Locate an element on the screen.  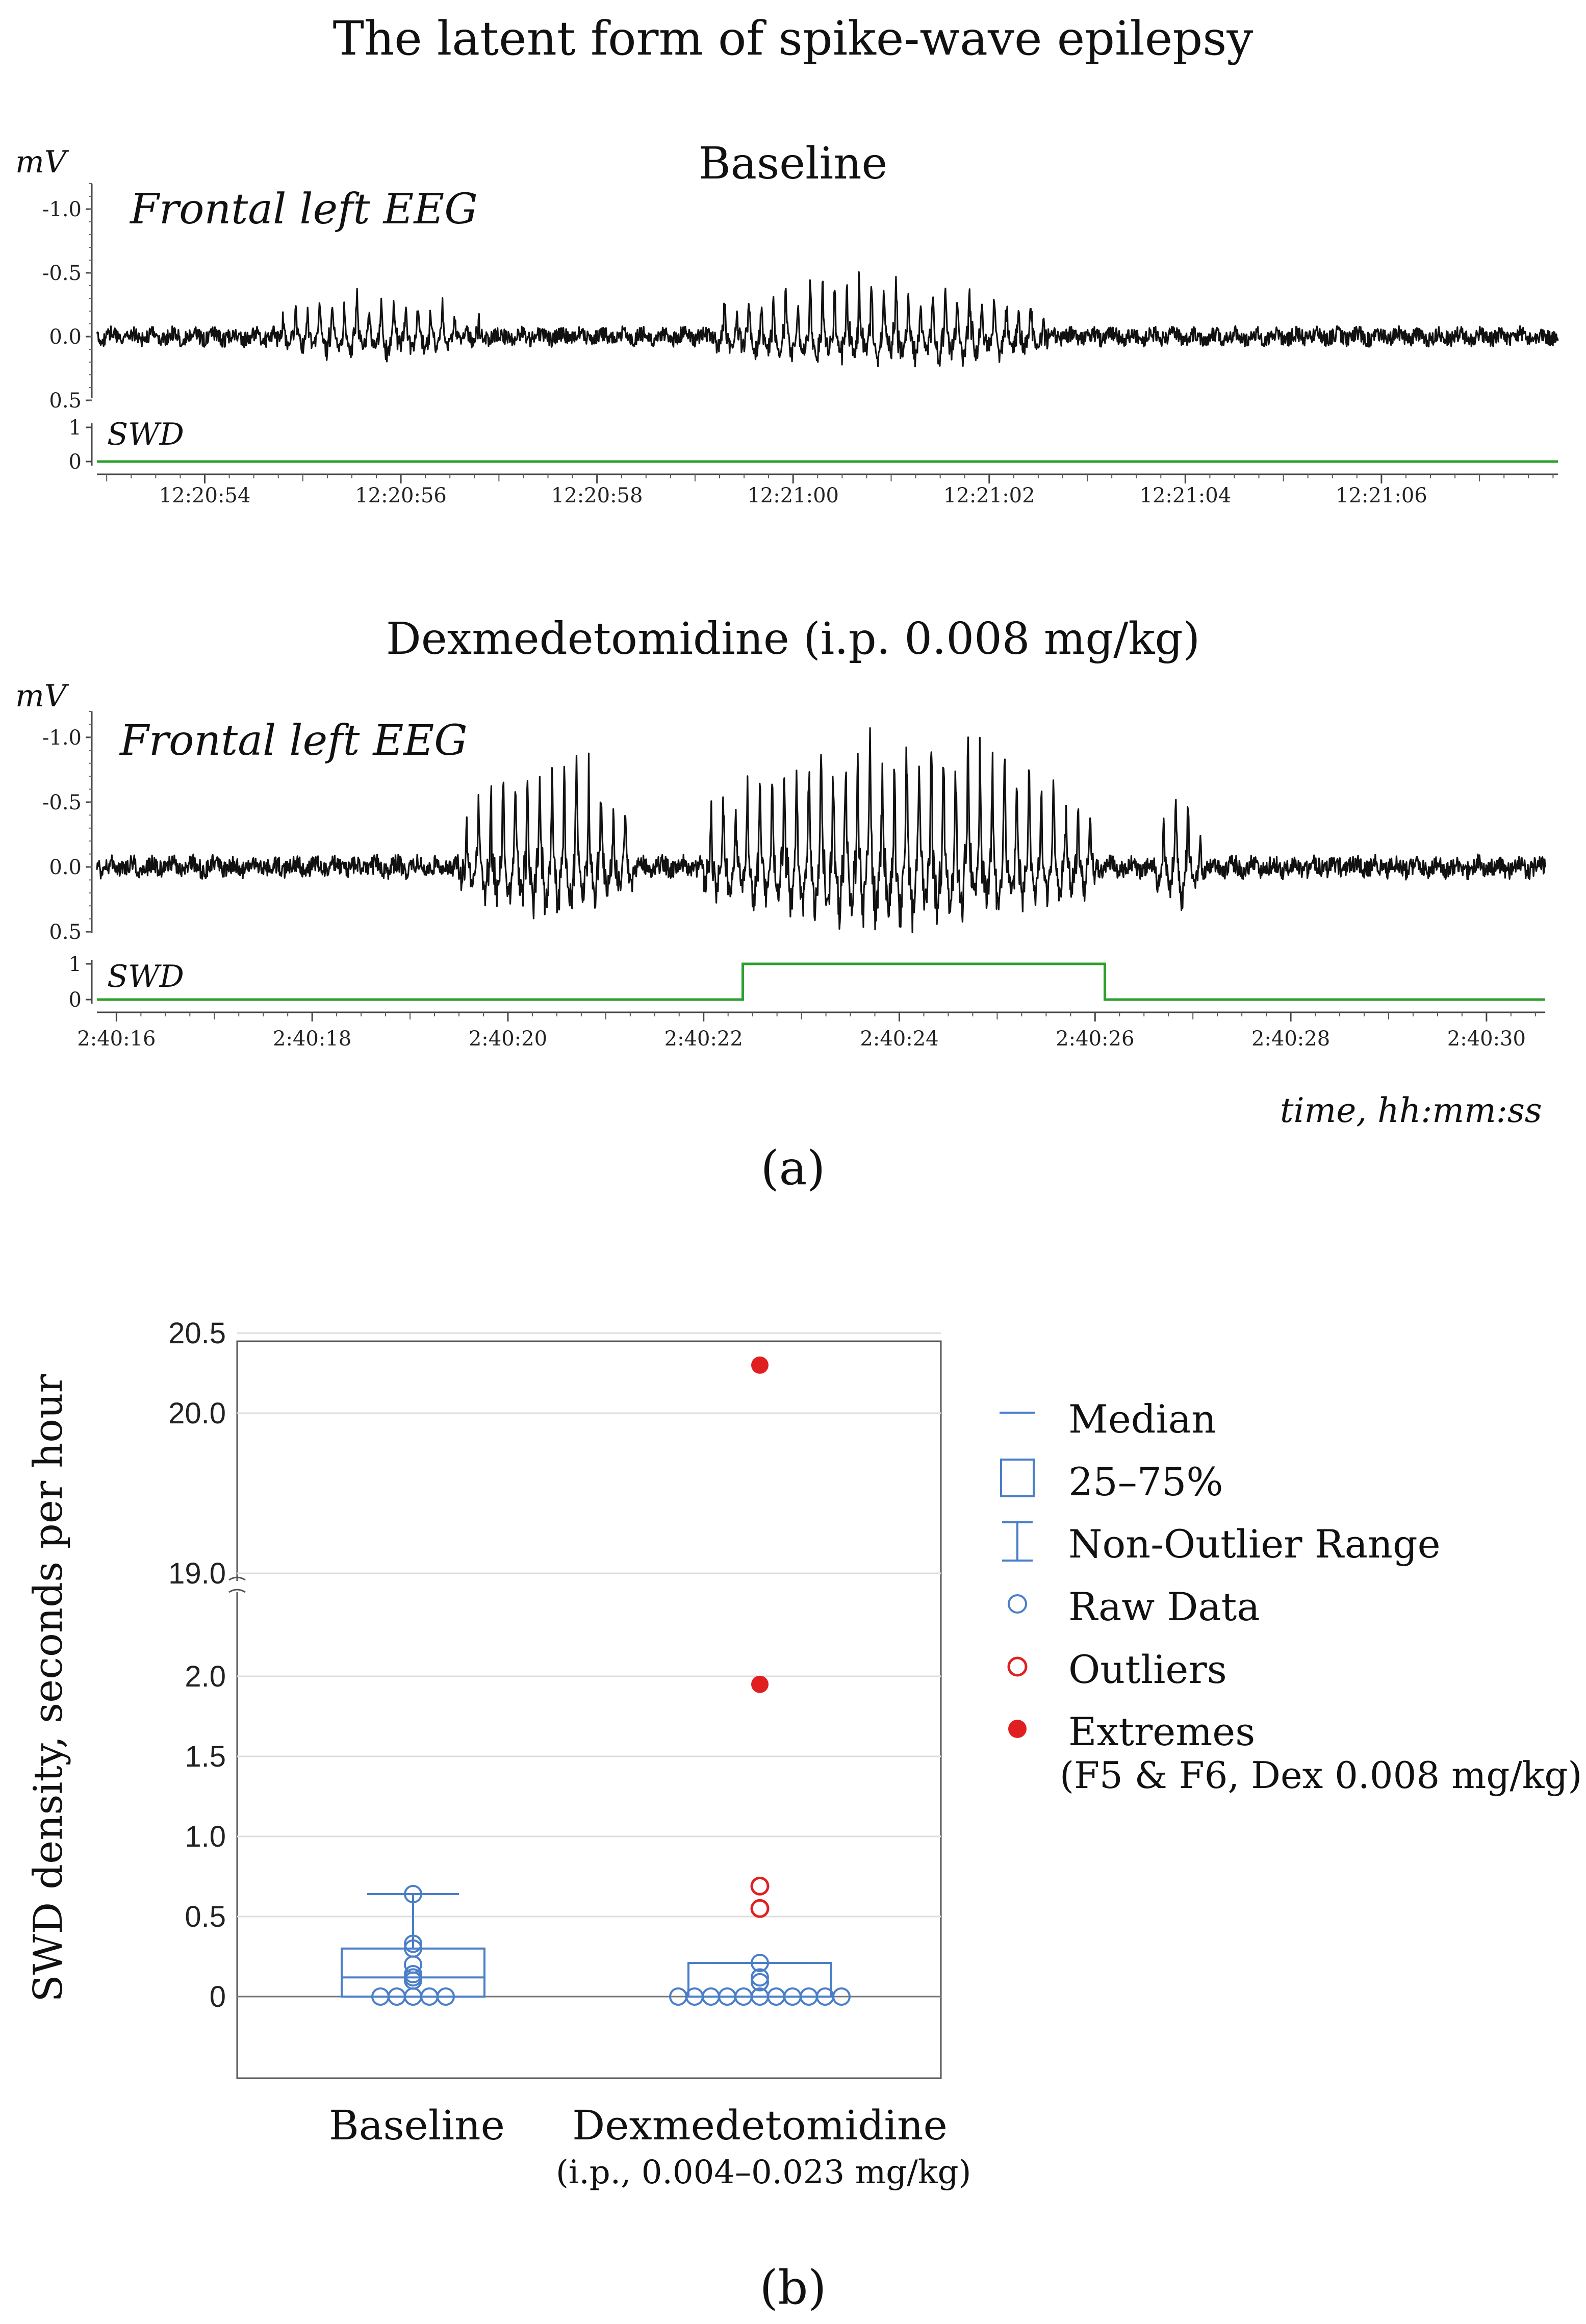
category-label-dex: Dexmedetomidine is located at coordinates (760, 2125).